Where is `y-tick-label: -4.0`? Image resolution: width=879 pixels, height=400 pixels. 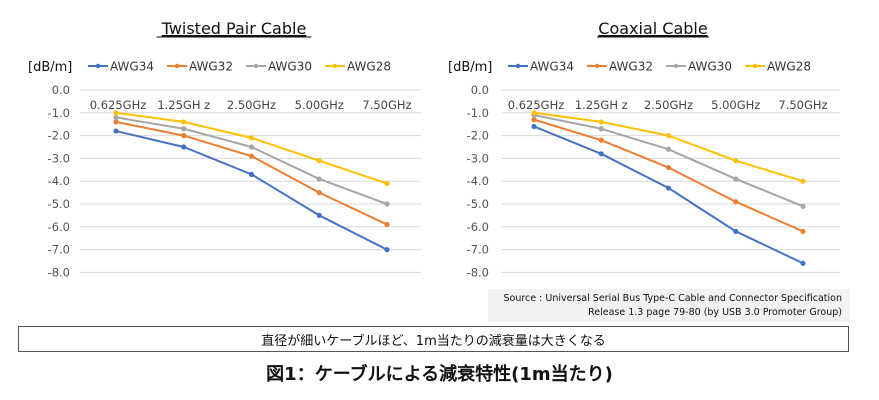
y-tick-label: -4.0 is located at coordinates (59, 181).